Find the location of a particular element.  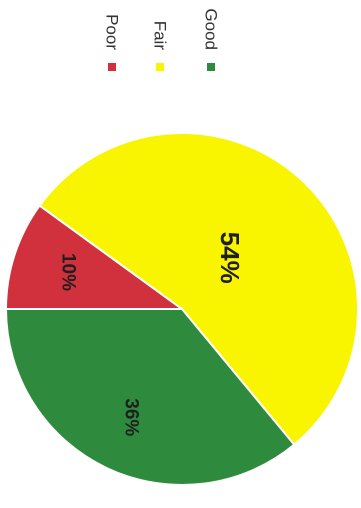

legend-label-poor: Poor is located at coordinates (112, 32).